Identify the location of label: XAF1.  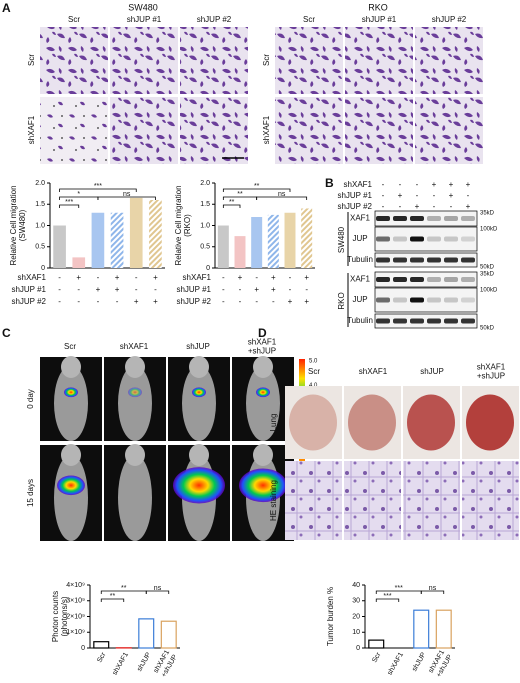
(360, 218).